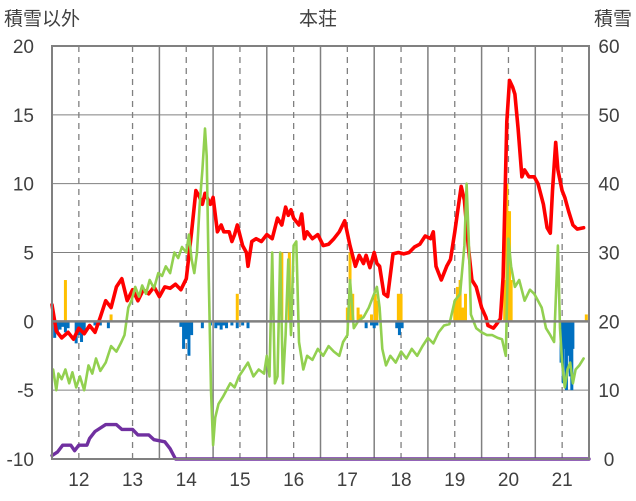 The width and height of the screenshot is (636, 501). I want to click on x-tick-label: 12, so click(78, 480).